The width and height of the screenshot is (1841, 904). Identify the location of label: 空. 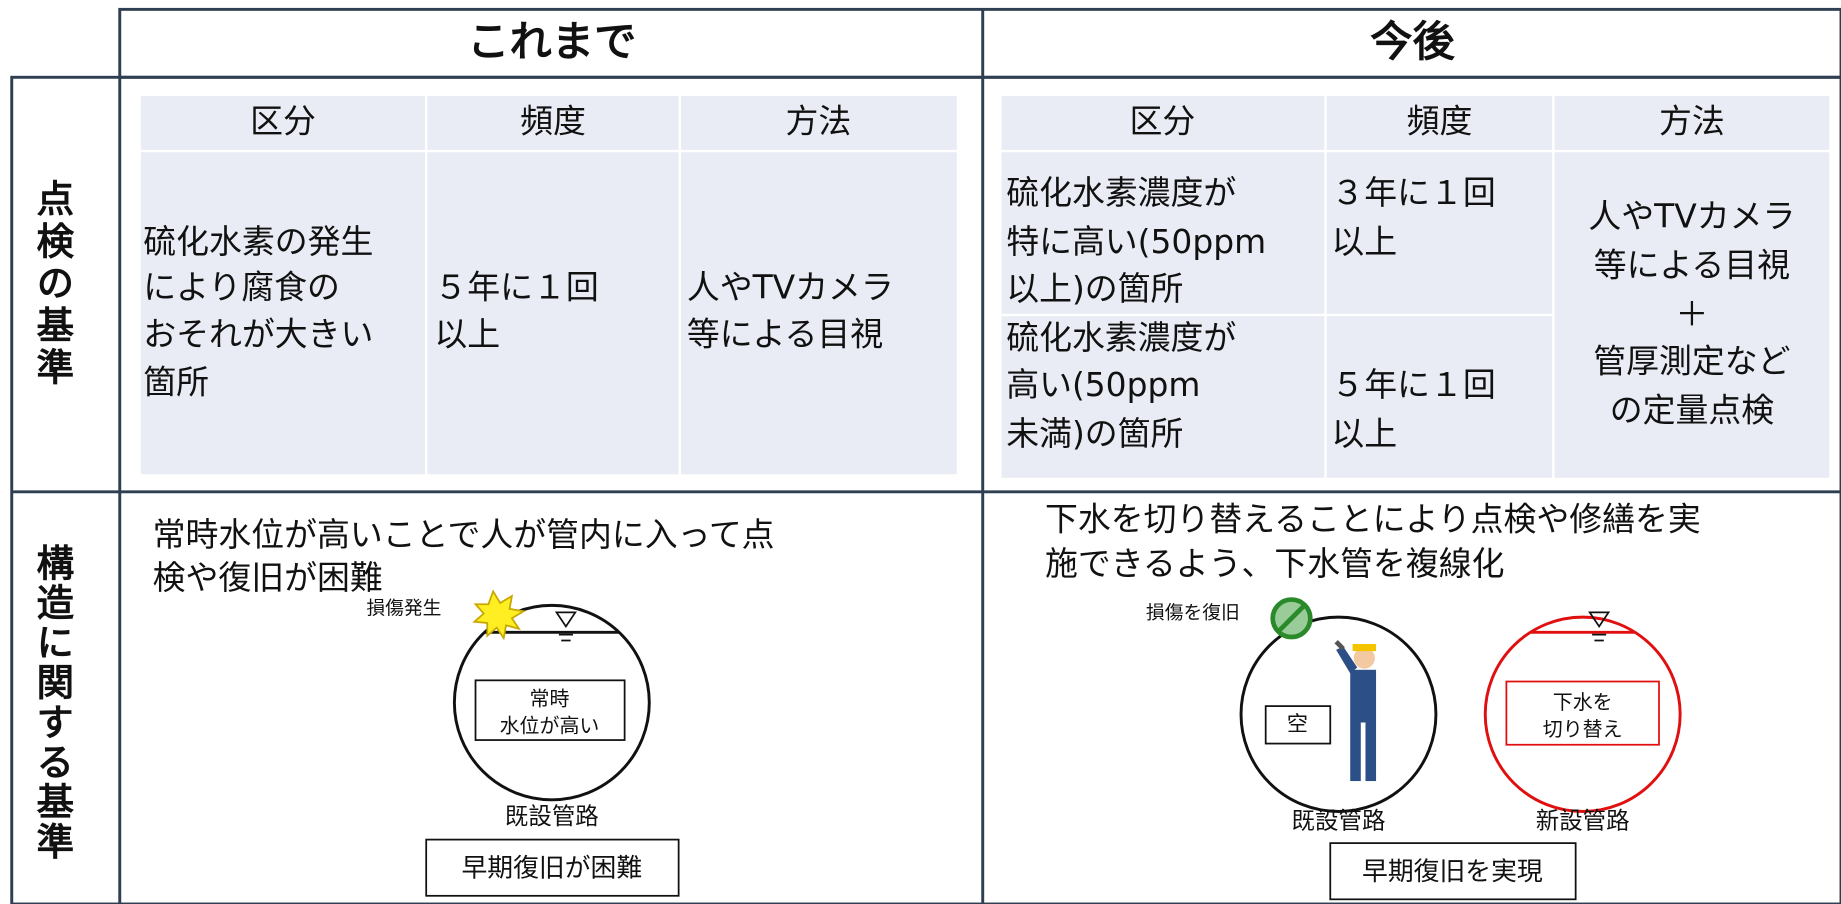
(1297, 723).